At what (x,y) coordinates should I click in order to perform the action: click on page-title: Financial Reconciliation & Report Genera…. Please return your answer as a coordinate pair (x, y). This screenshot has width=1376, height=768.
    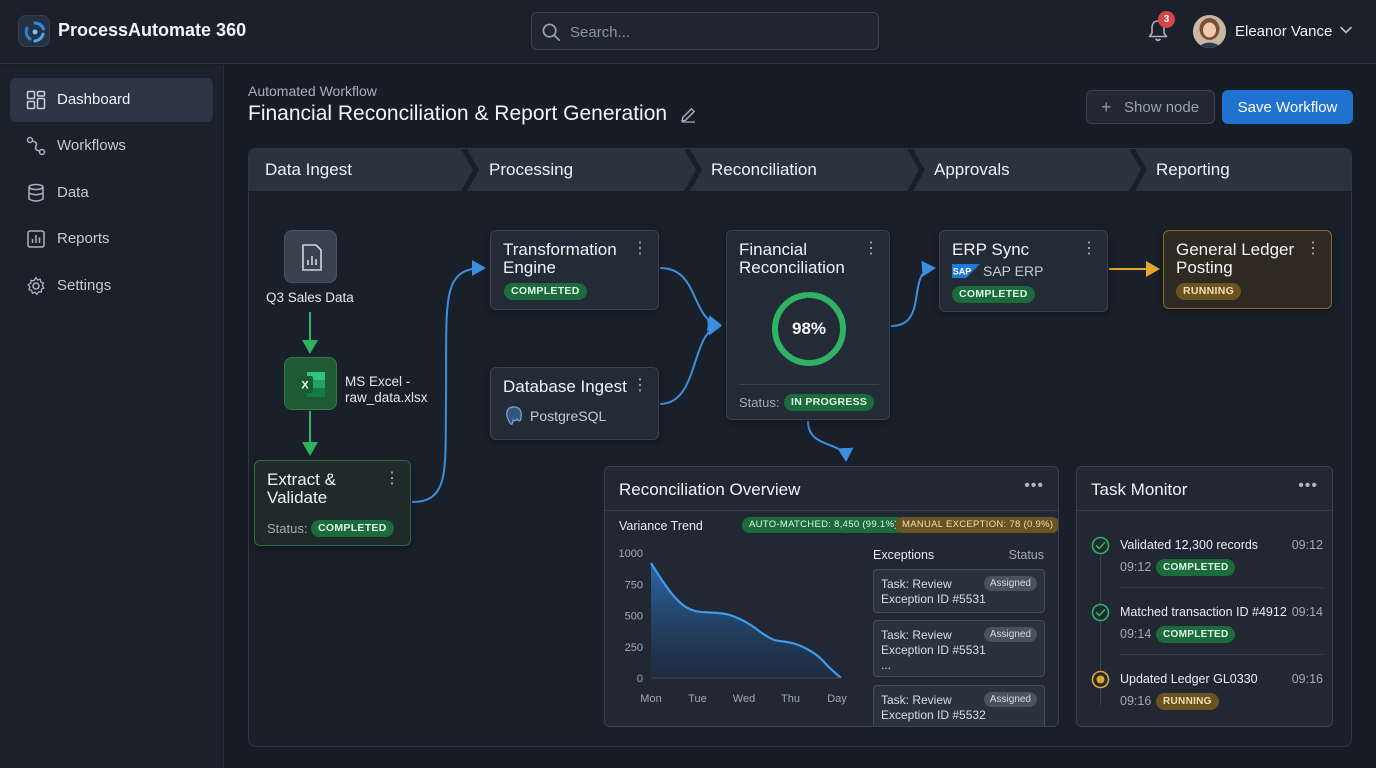
    Looking at the image, I should click on (458, 113).